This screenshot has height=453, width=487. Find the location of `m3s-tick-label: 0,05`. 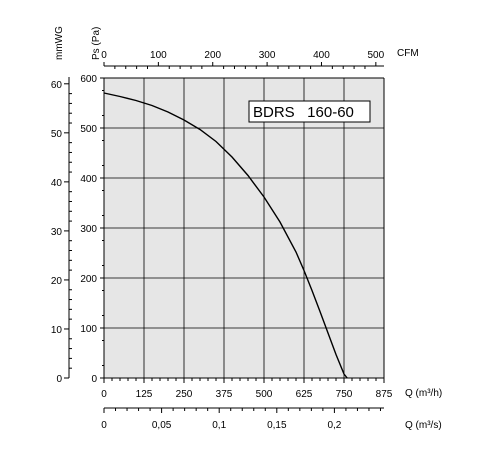

m3s-tick-label: 0,05 is located at coordinates (162, 425).